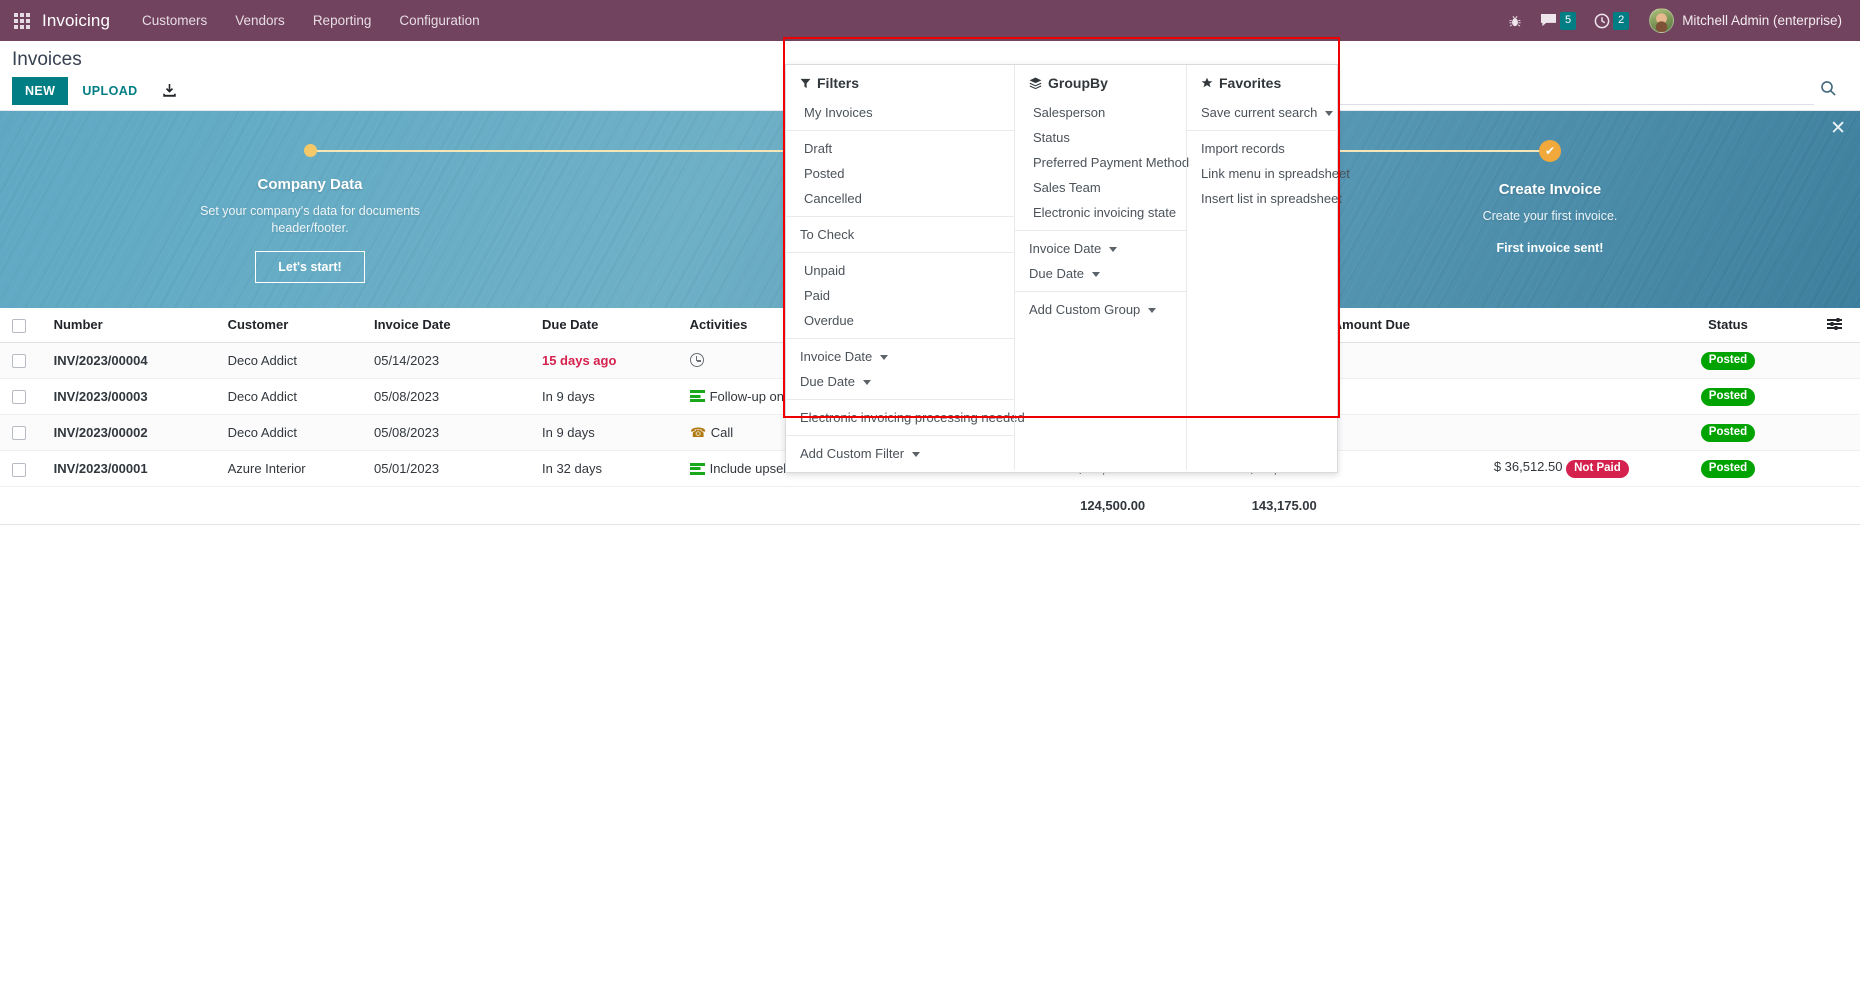 This screenshot has height=981, width=1860. Describe the element at coordinates (697, 468) in the screenshot. I see `list-icon` at that location.